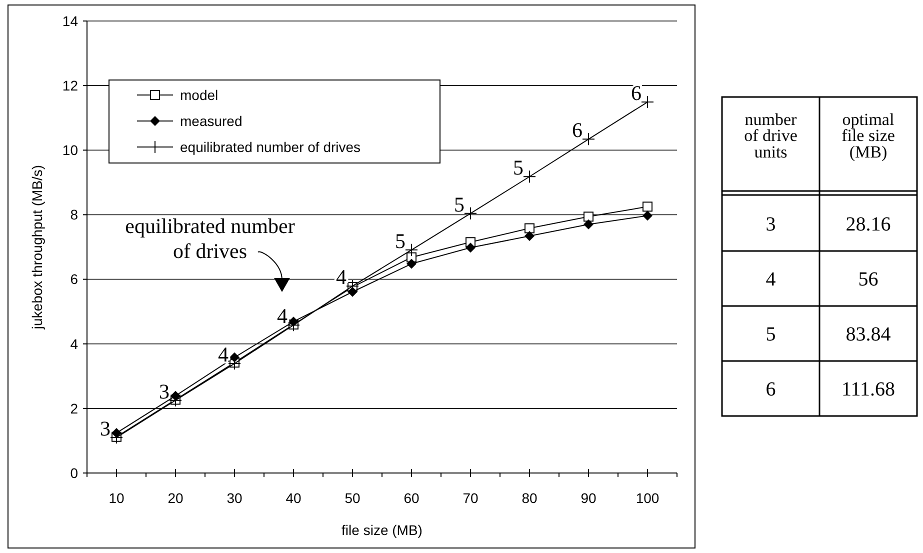  I want to click on data-label: 83.84, so click(868, 335).